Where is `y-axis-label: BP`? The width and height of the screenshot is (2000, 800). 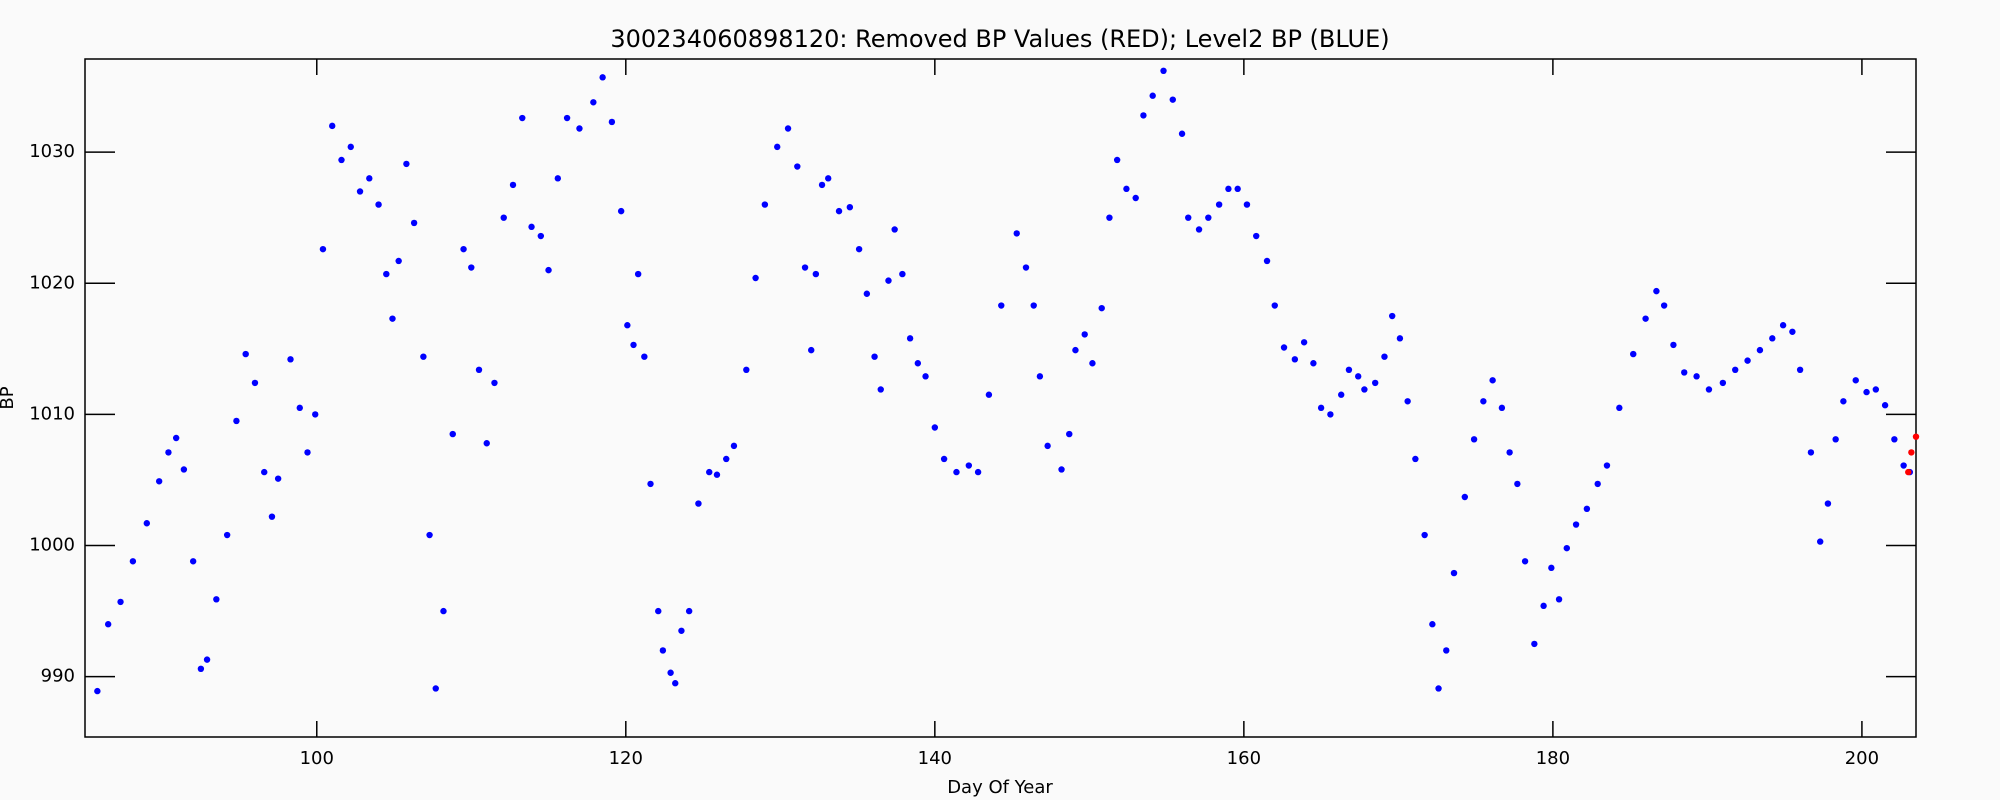
y-axis-label: BP is located at coordinates (9, 397).